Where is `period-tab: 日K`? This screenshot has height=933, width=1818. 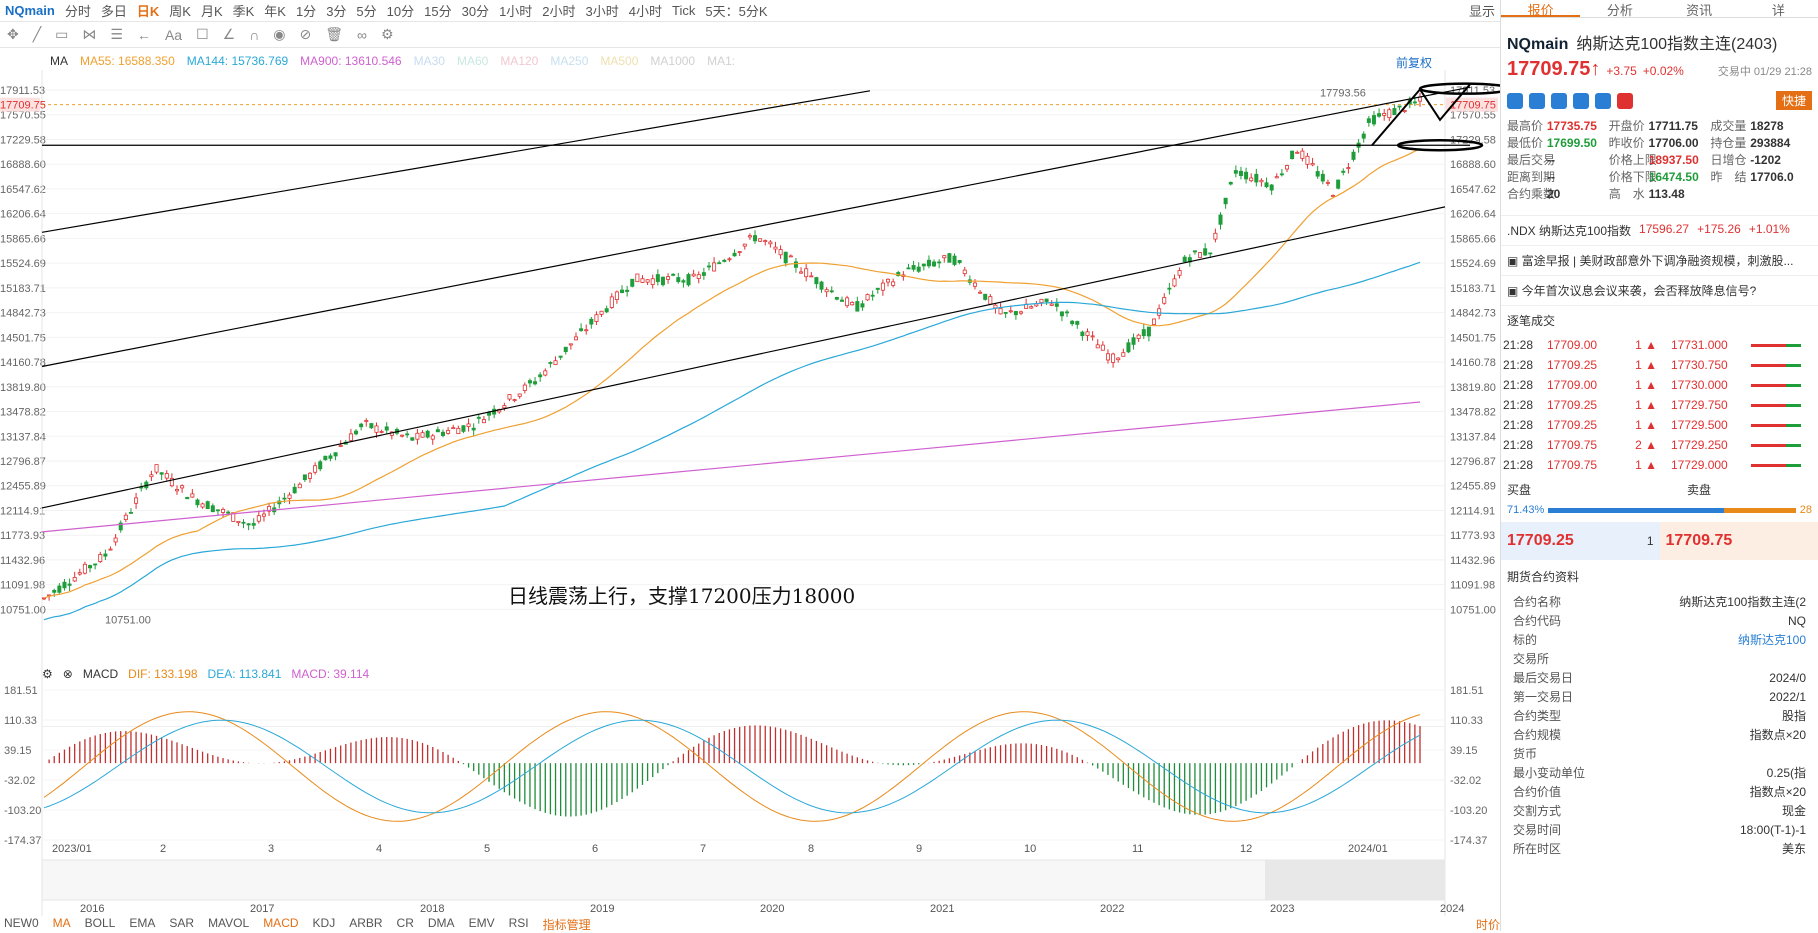 period-tab: 日K is located at coordinates (148, 10).